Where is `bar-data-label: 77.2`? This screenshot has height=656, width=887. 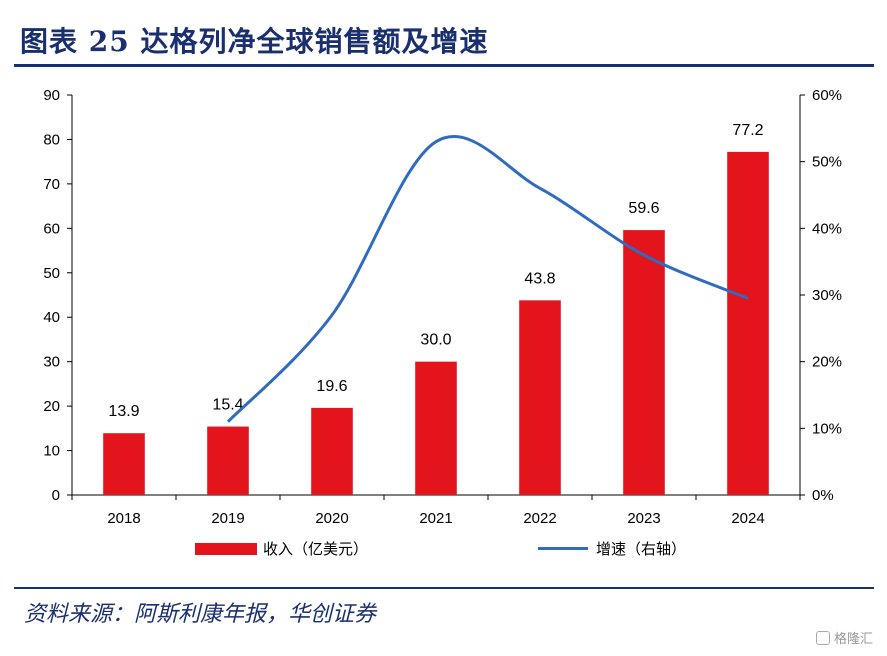 bar-data-label: 77.2 is located at coordinates (747, 130).